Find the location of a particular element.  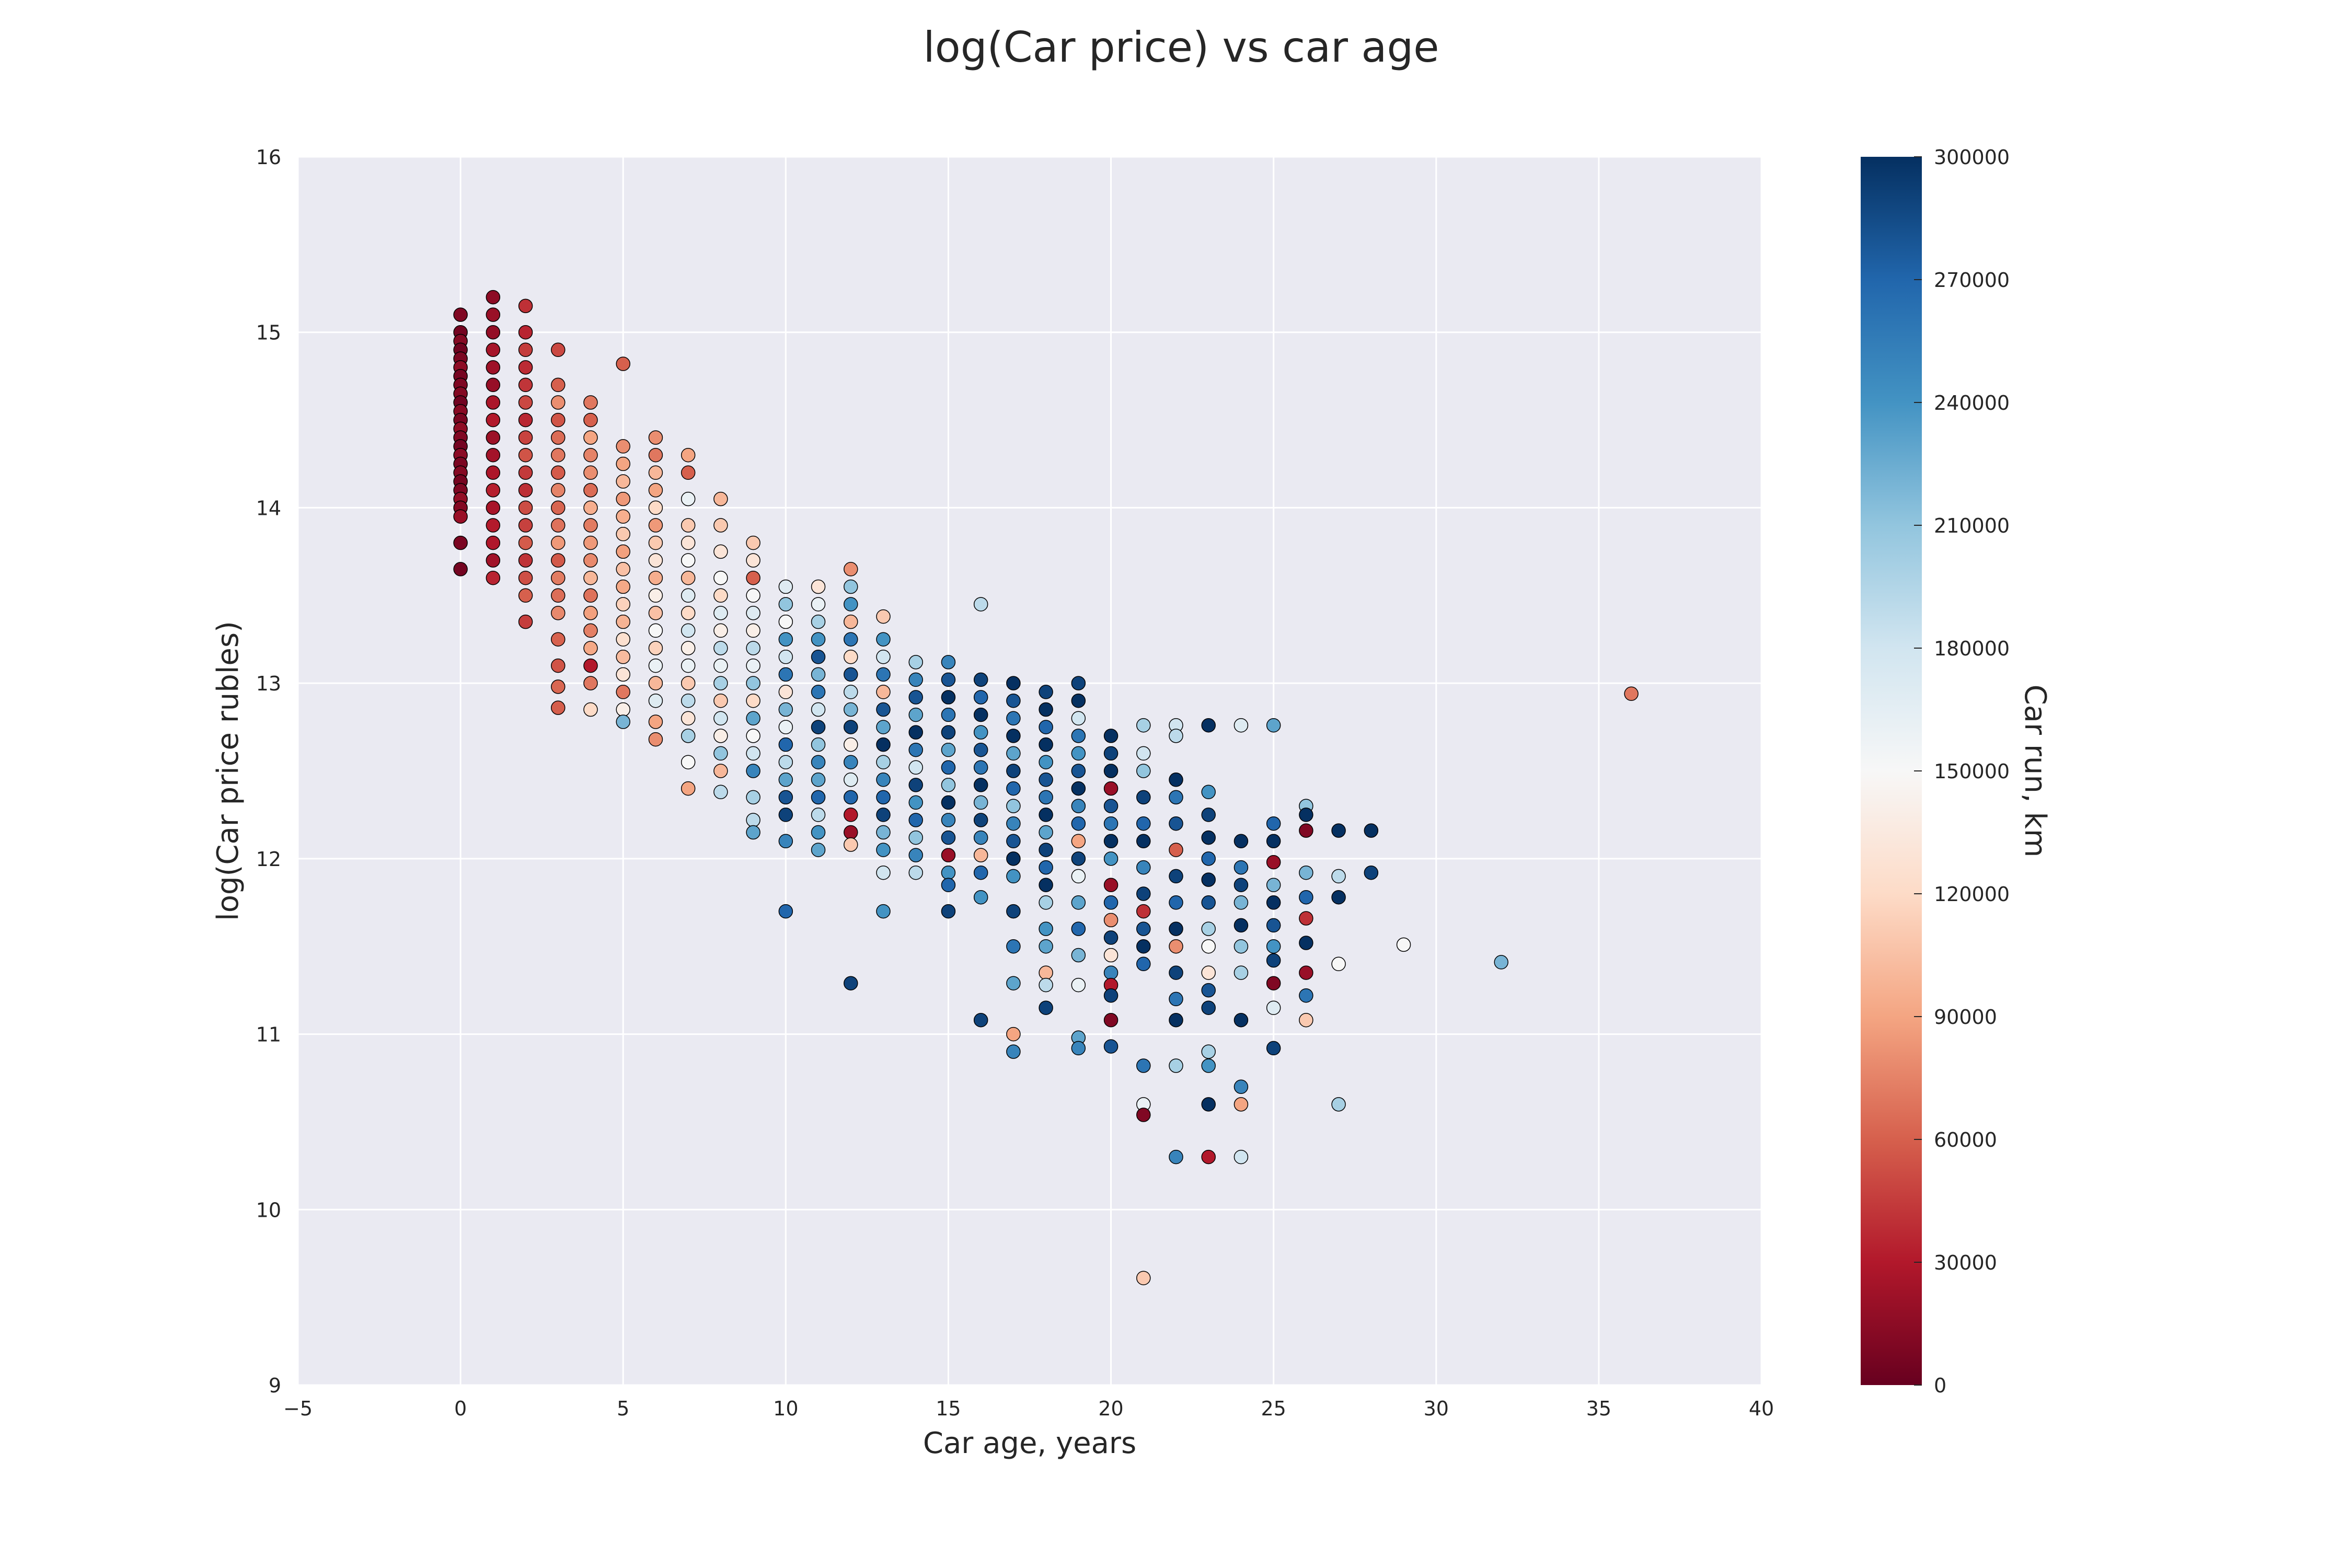

y-tick-label: 15 is located at coordinates (268, 332).